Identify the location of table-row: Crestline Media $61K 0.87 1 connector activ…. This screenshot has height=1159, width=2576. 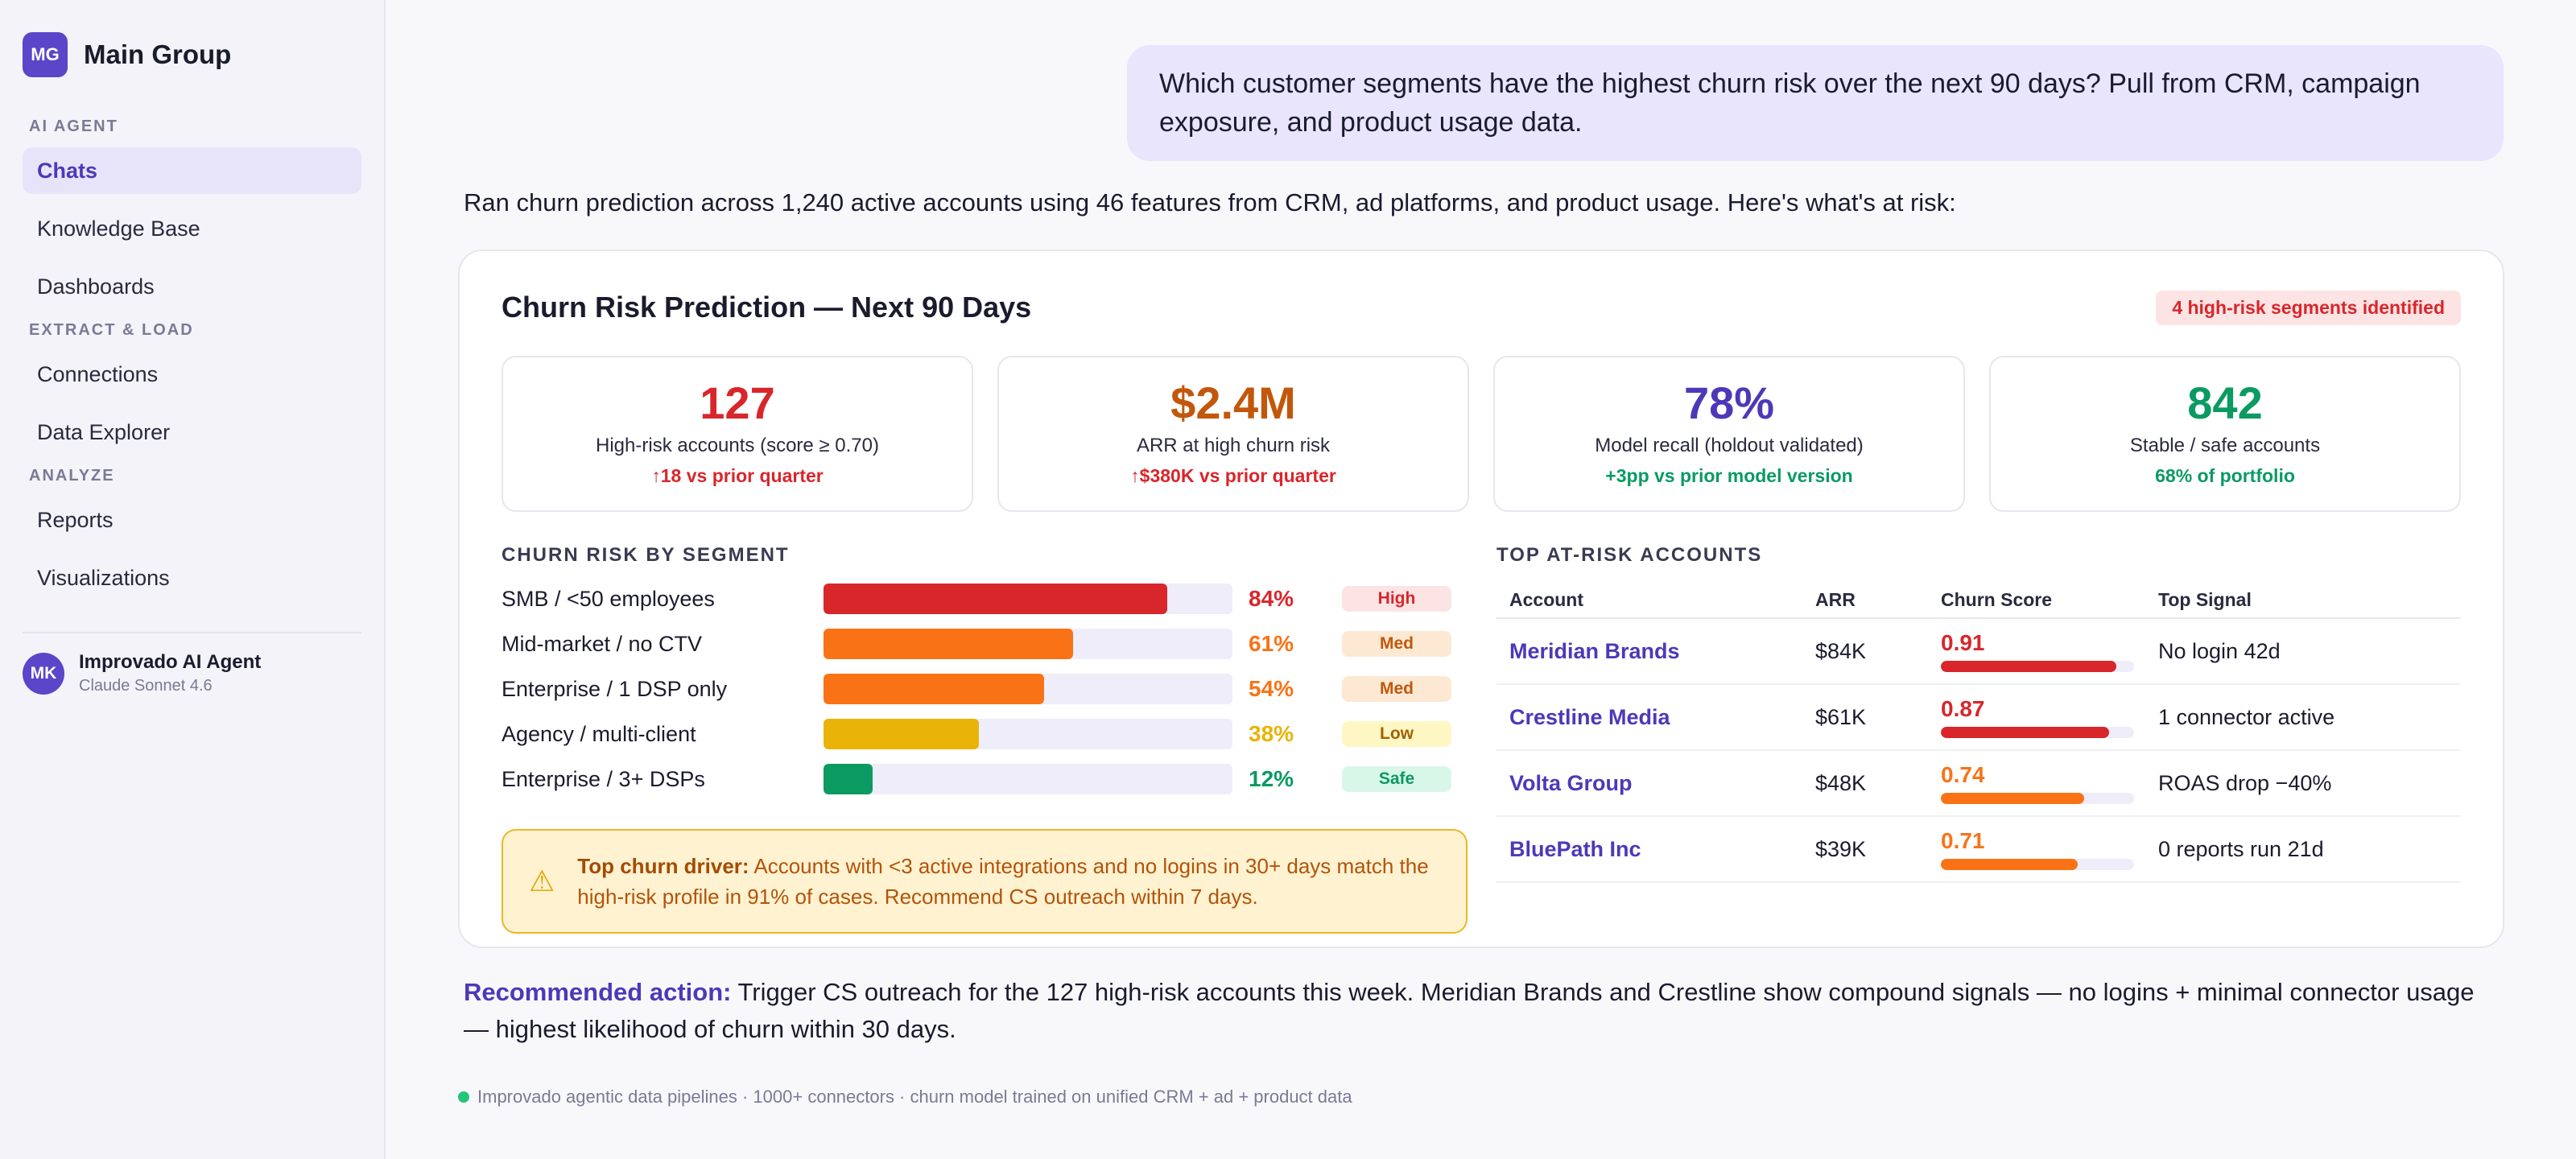
(1978, 717).